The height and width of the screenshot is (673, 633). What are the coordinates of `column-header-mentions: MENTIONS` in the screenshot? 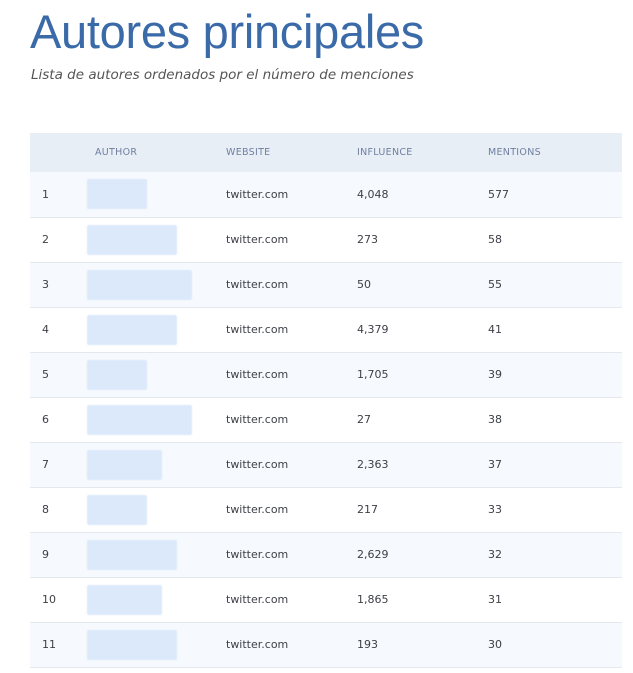 It's located at (514, 152).